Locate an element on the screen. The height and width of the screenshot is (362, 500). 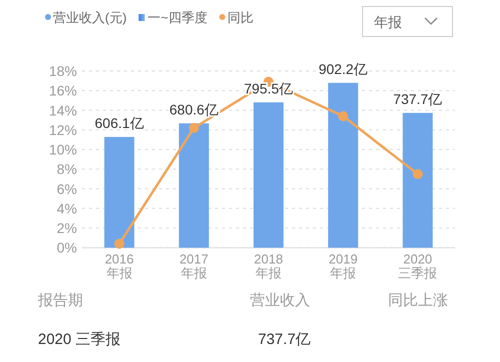
x-tick-label: 2019 年报 is located at coordinates (343, 266).